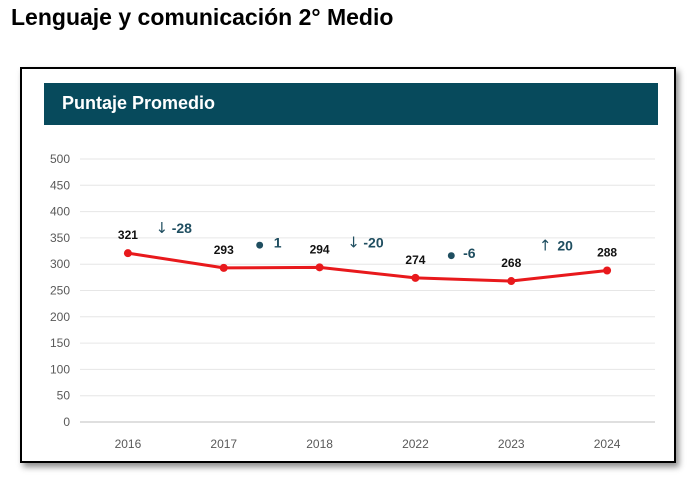 The width and height of the screenshot is (699, 502). I want to click on y-tick-label: 250, so click(60, 291).